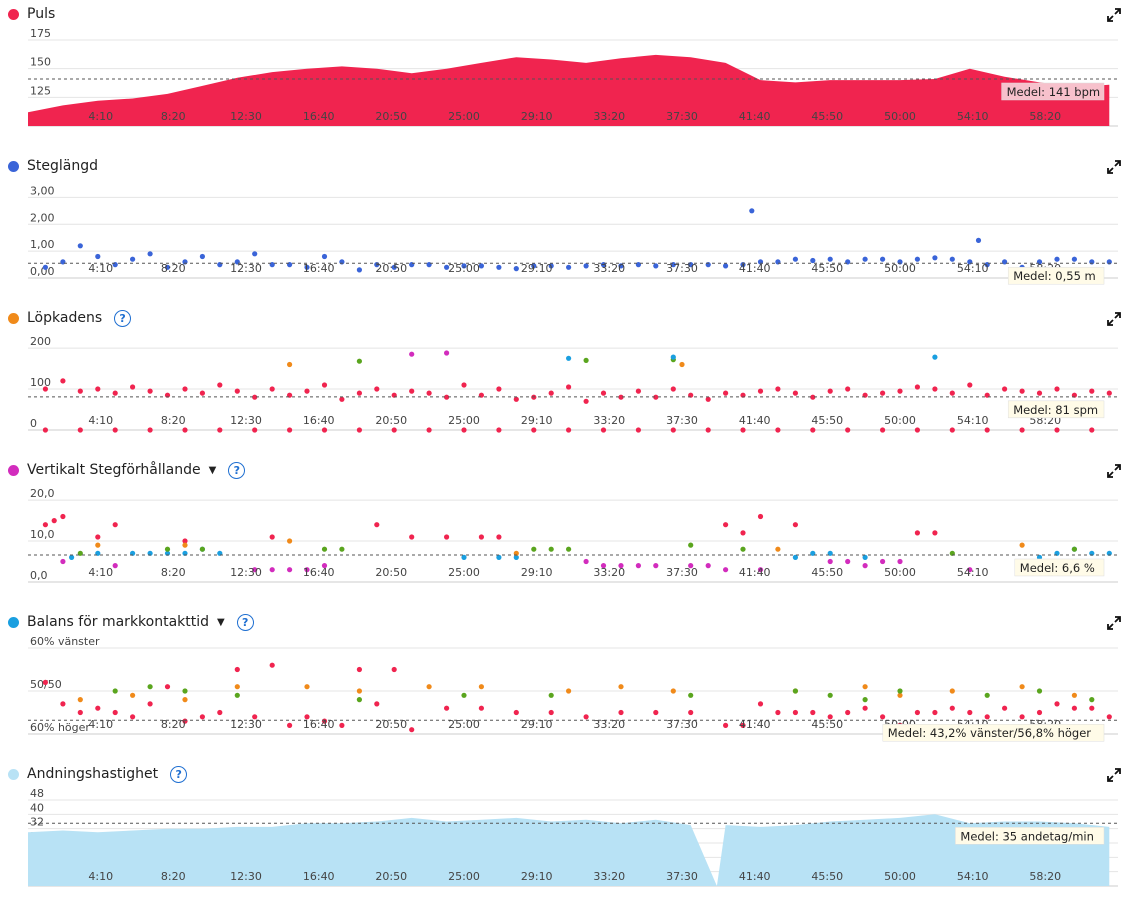 The image size is (1133, 912). What do you see at coordinates (569, 90) in the screenshot?
I see `area-series` at bounding box center [569, 90].